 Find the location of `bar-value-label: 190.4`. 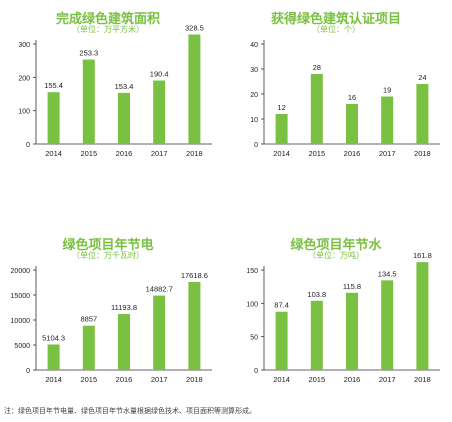

bar-value-label: 190.4 is located at coordinates (159, 74).